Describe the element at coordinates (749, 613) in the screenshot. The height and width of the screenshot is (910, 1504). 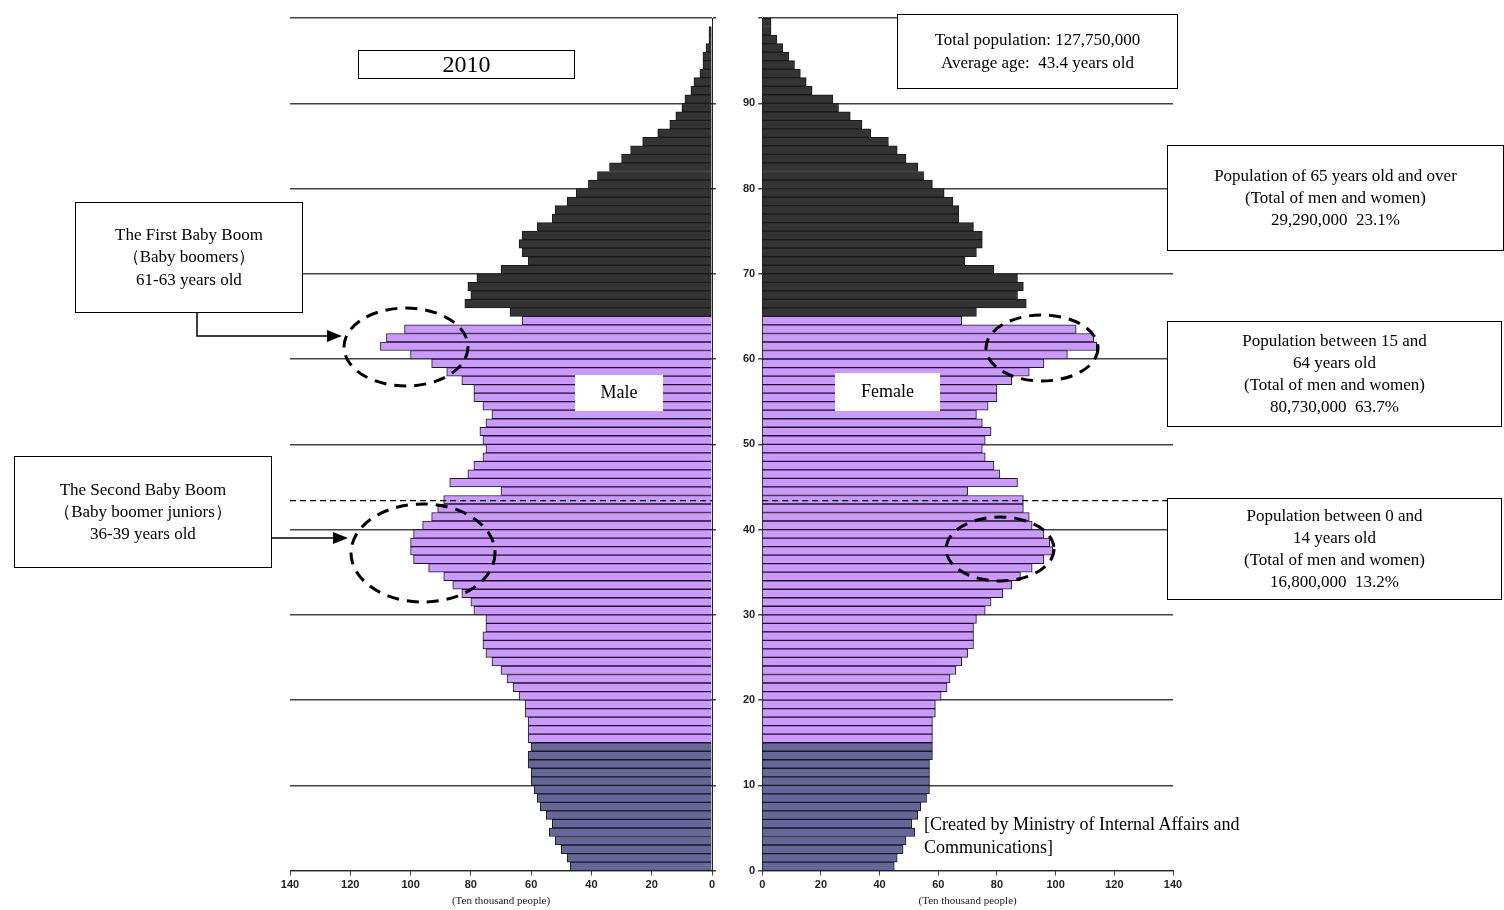
I see `y-tick-label: 30` at that location.